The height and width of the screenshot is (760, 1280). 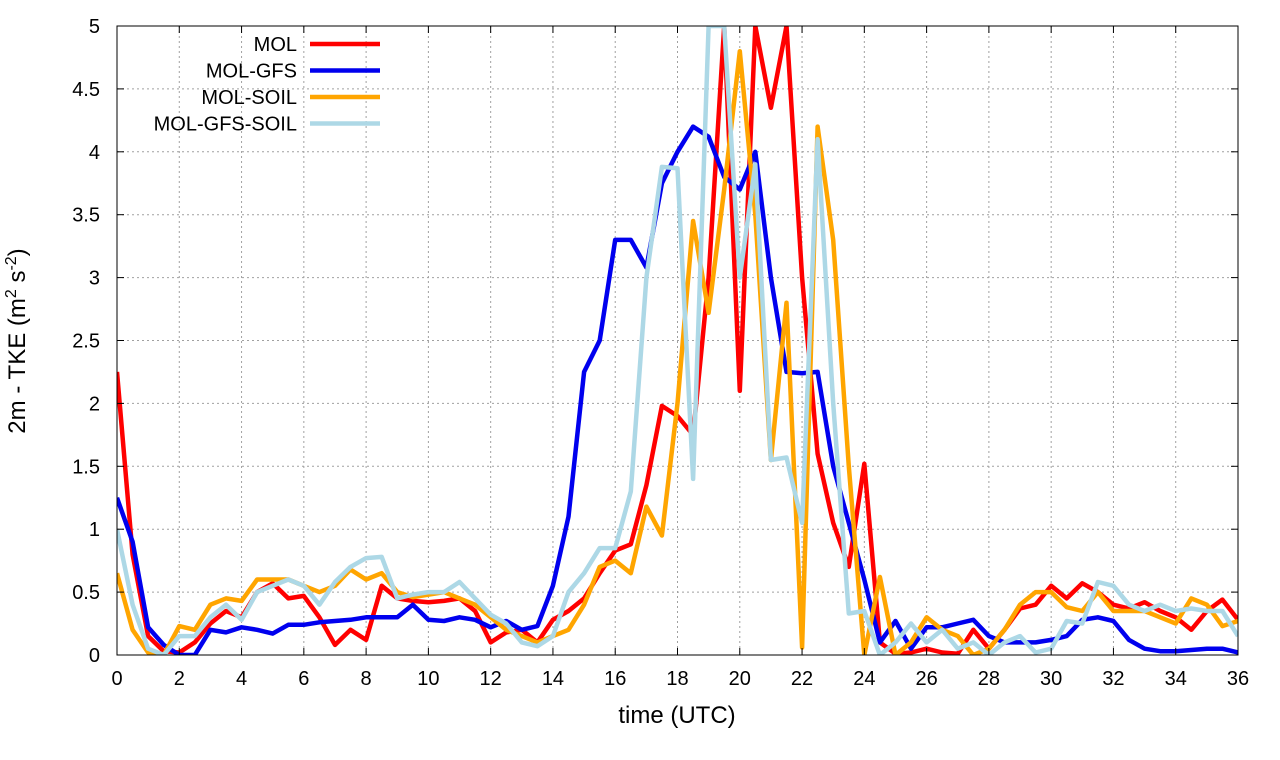 What do you see at coordinates (86, 216) in the screenshot?
I see `y-tick-label: 3.5` at bounding box center [86, 216].